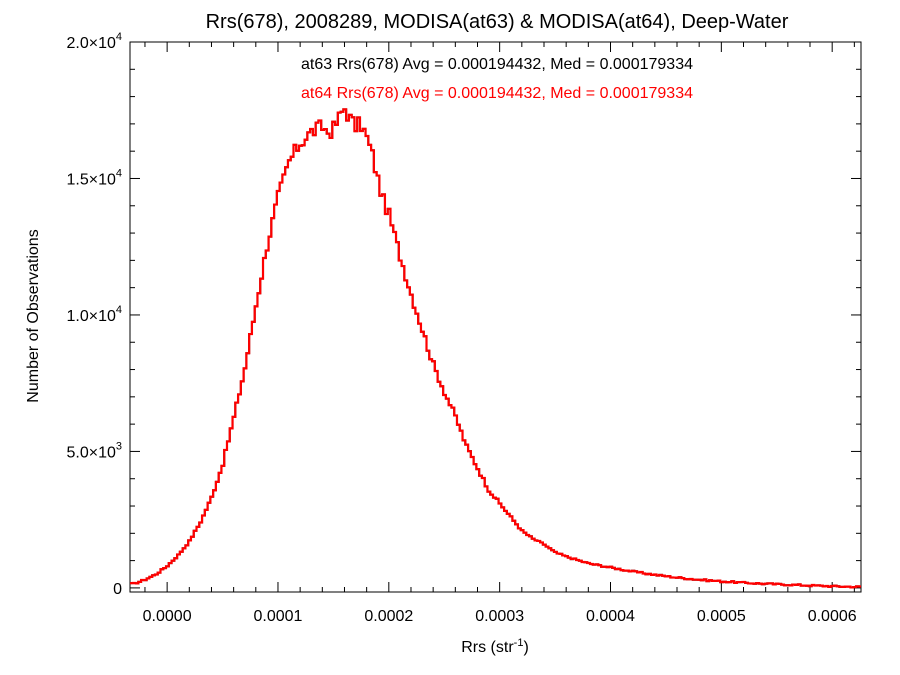 This screenshot has width=900, height=675. I want to click on x-tick-label: 0.0003, so click(499, 616).